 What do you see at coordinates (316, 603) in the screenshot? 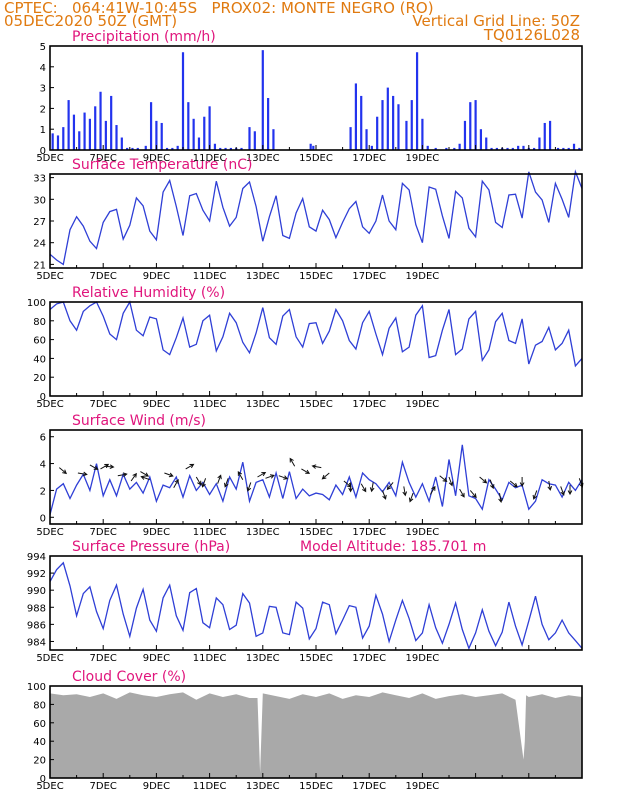
I see `pressure-panel` at bounding box center [316, 603].